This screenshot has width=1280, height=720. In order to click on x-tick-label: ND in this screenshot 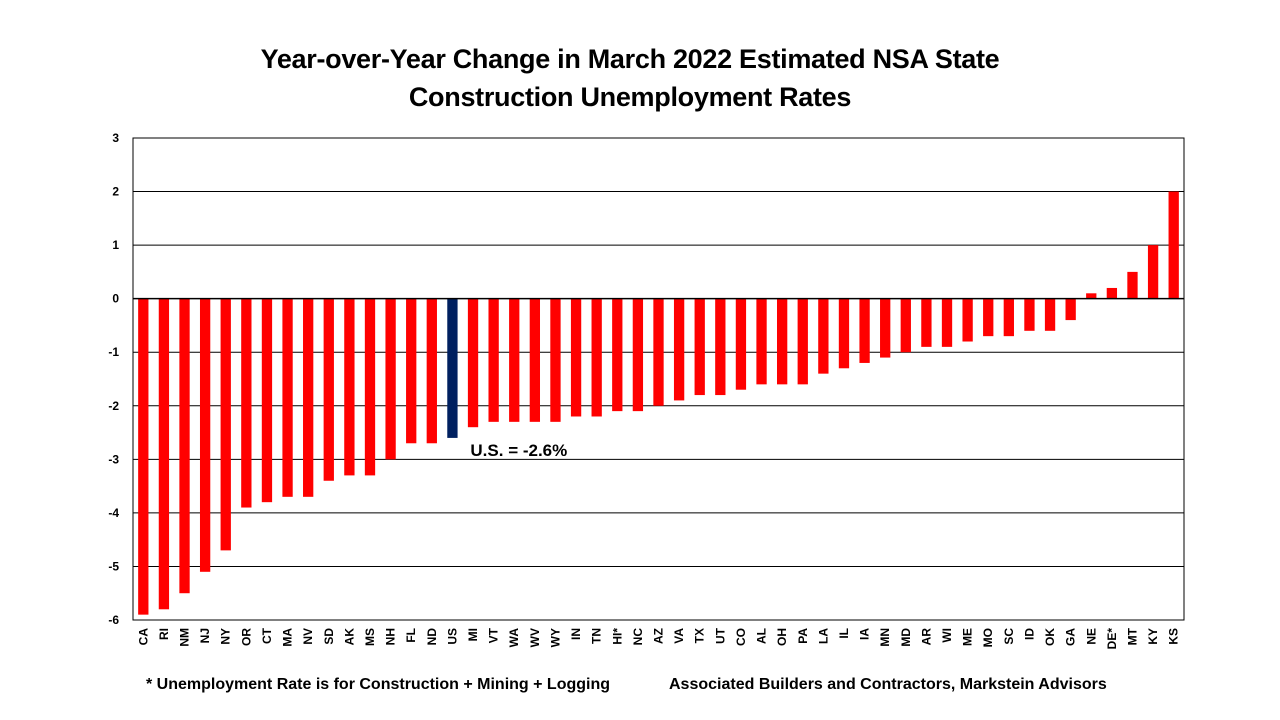, I will do `click(432, 637)`.